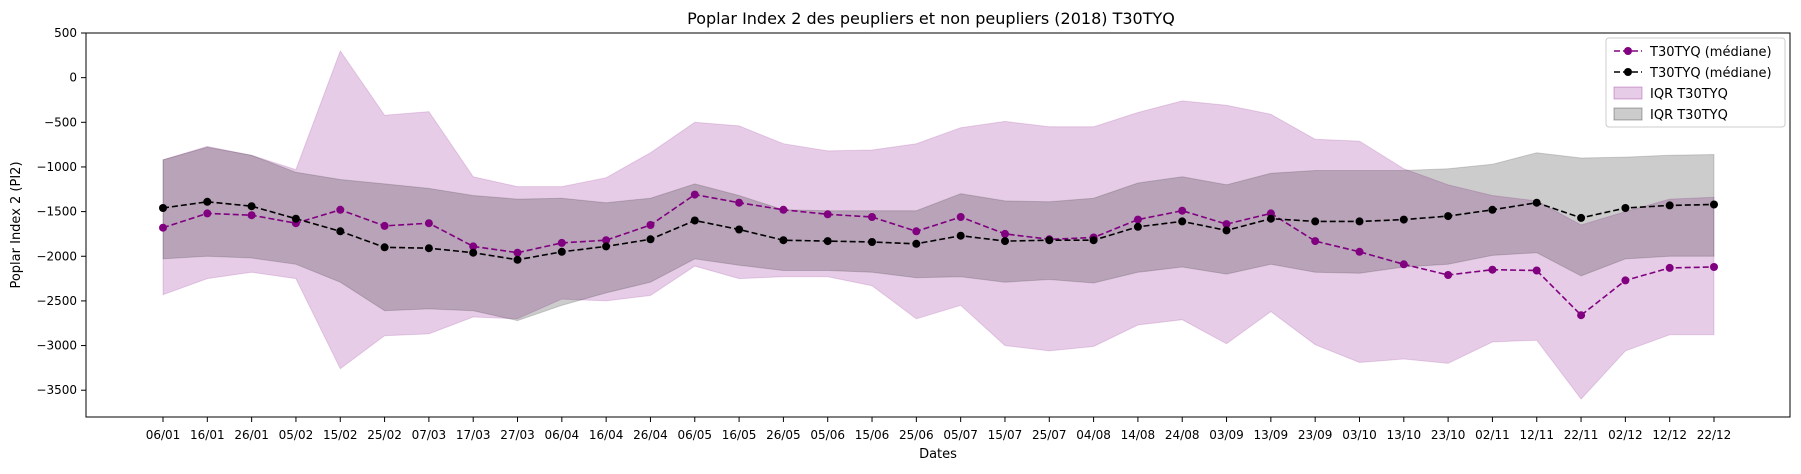  I want to click on x-tick-label: 26/04, so click(650, 435).